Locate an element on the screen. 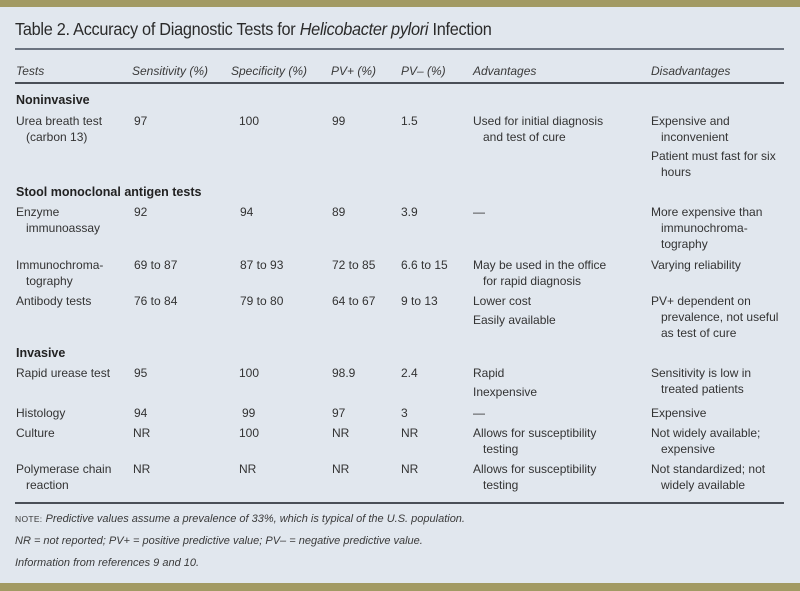  disadvantage-text: Patient must fast for six is located at coordinates (713, 156).